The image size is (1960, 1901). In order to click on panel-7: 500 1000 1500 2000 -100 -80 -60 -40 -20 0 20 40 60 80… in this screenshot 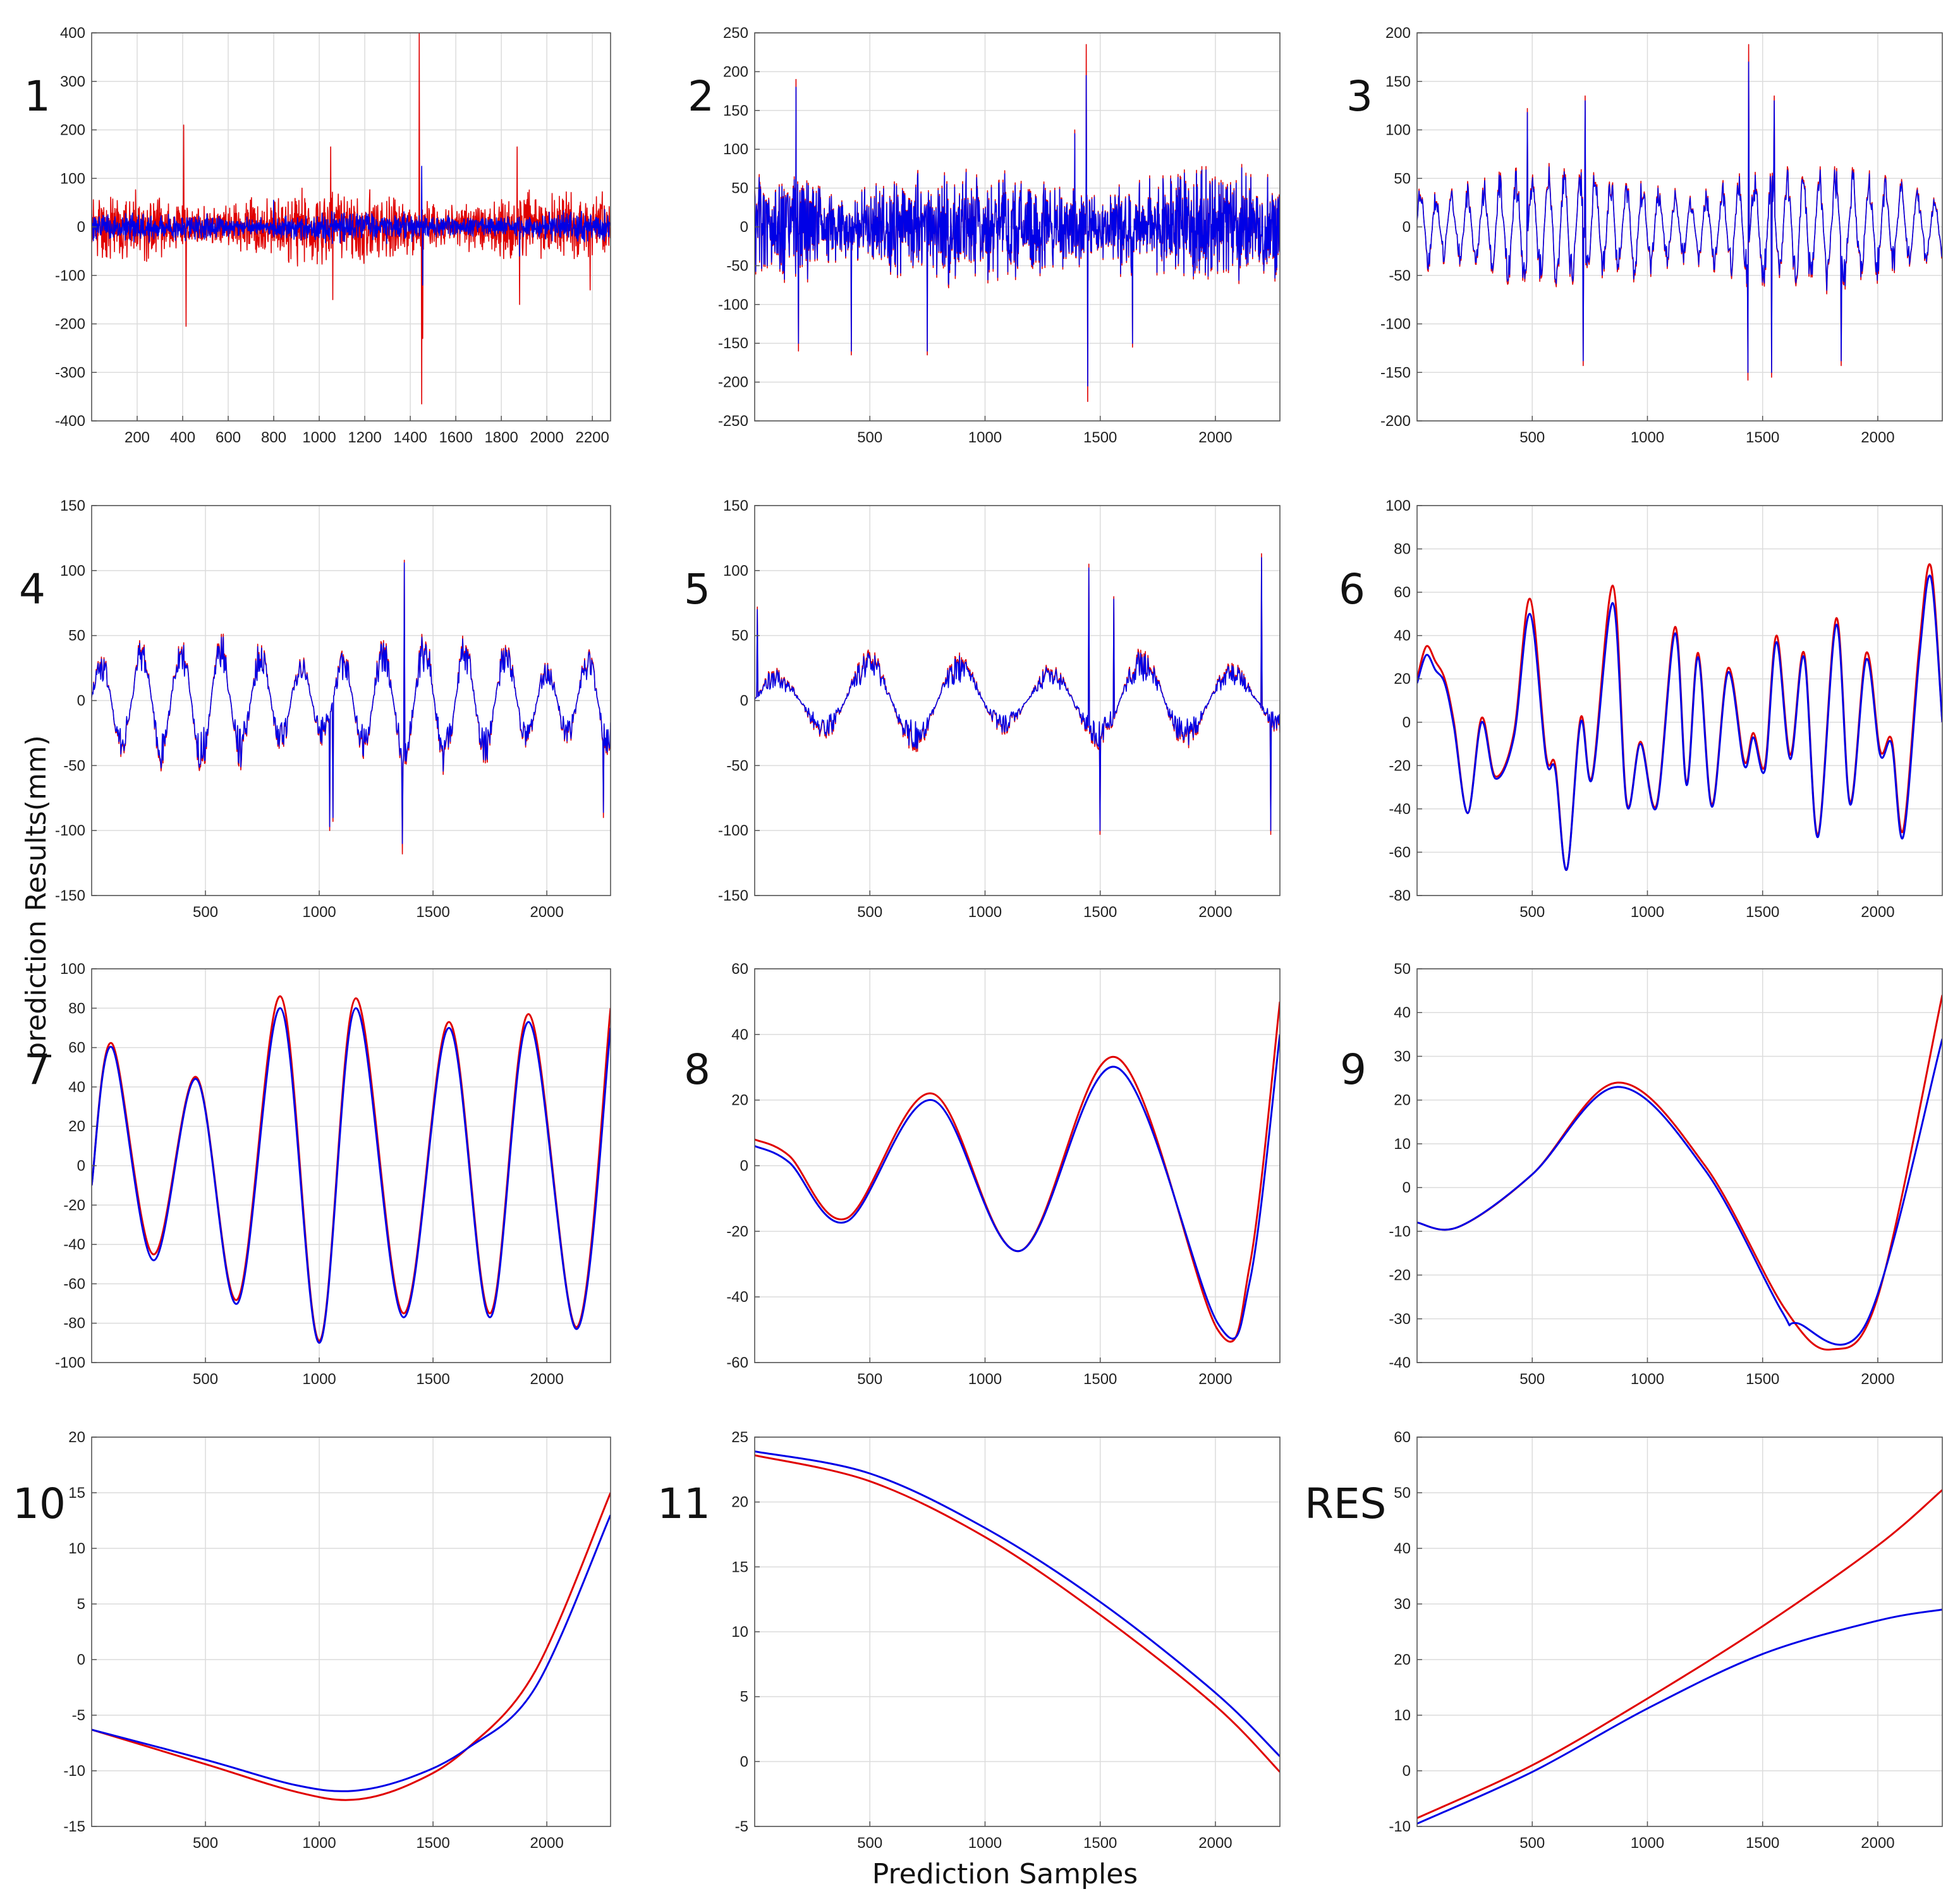, I will do `click(317, 1174)`.